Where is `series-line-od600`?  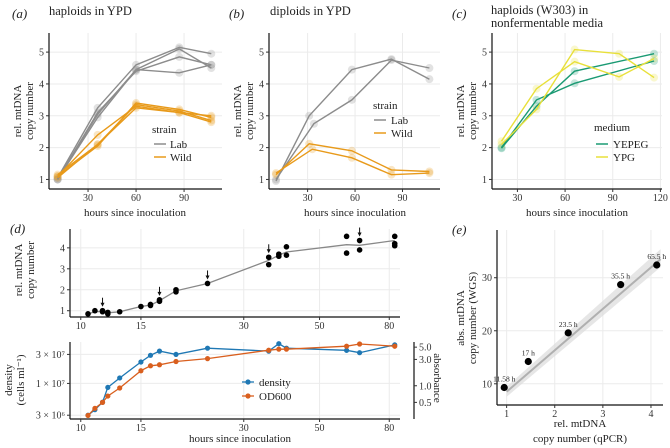
series-line-od600 is located at coordinates (241, 379).